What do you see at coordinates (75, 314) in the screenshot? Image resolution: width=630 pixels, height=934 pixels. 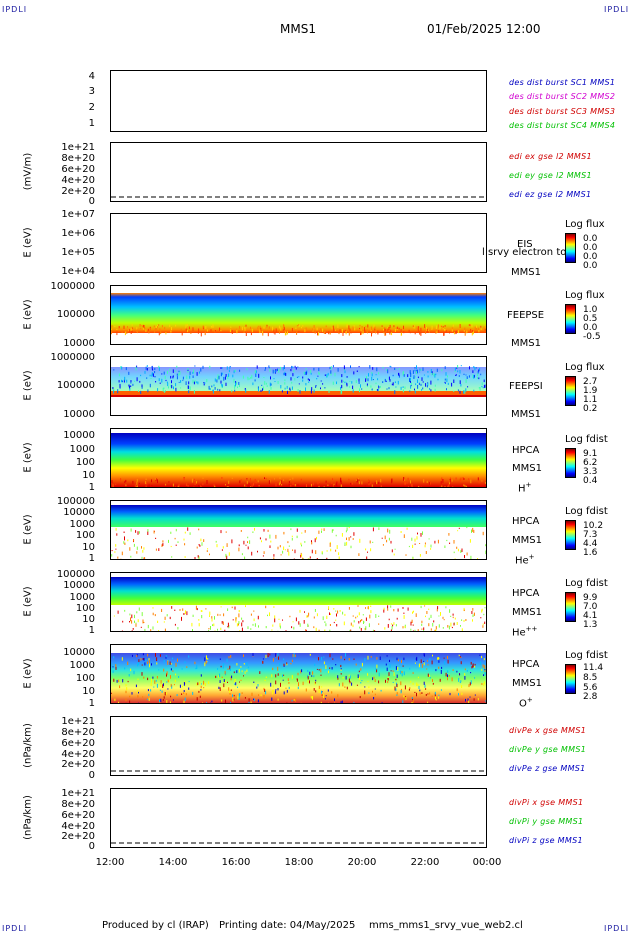 I see `y-tick: 100000` at bounding box center [75, 314].